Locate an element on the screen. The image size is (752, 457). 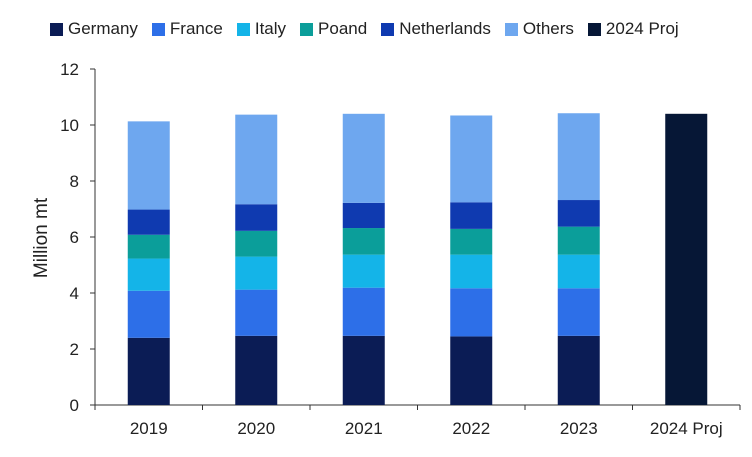
legend-label: Others is located at coordinates (548, 28).